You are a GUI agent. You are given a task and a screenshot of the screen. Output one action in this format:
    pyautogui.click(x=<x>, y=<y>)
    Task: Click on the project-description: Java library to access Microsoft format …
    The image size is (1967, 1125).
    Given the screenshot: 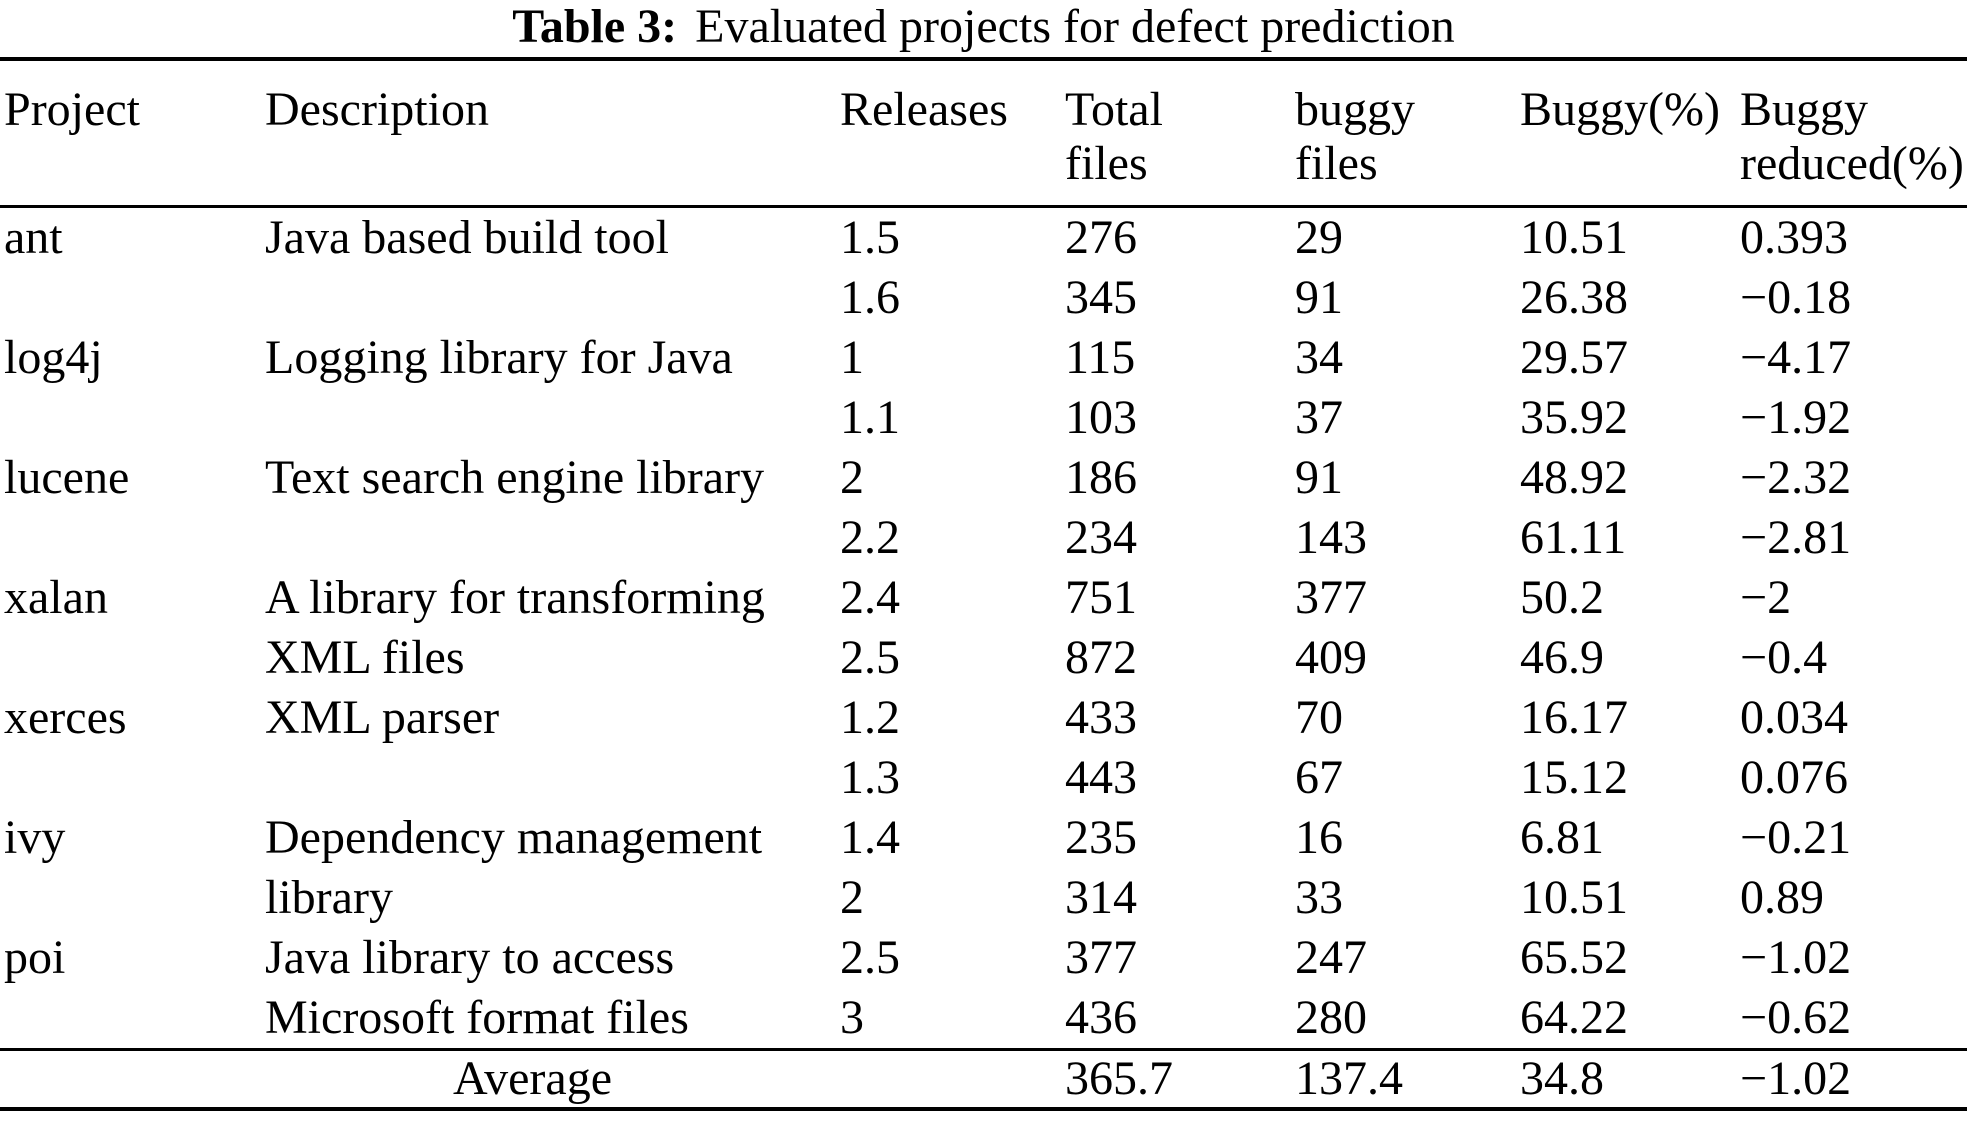 What is the action you would take?
    pyautogui.click(x=477, y=987)
    